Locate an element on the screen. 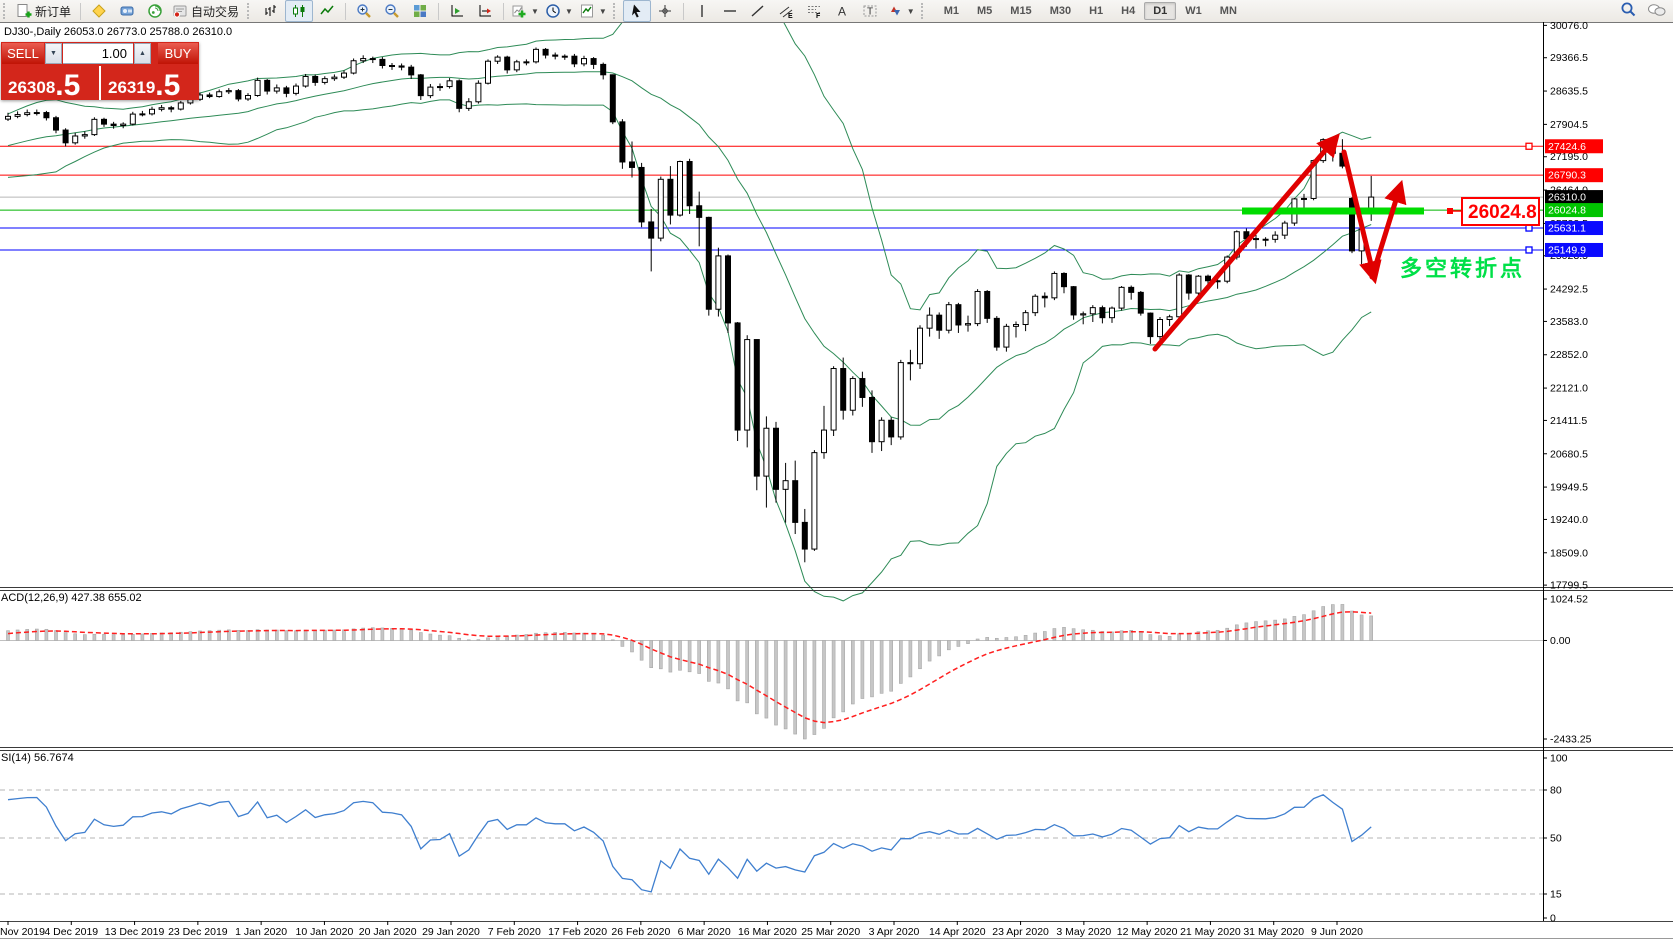 The height and width of the screenshot is (939, 1673). candlestick-chart-button is located at coordinates (299, 11).